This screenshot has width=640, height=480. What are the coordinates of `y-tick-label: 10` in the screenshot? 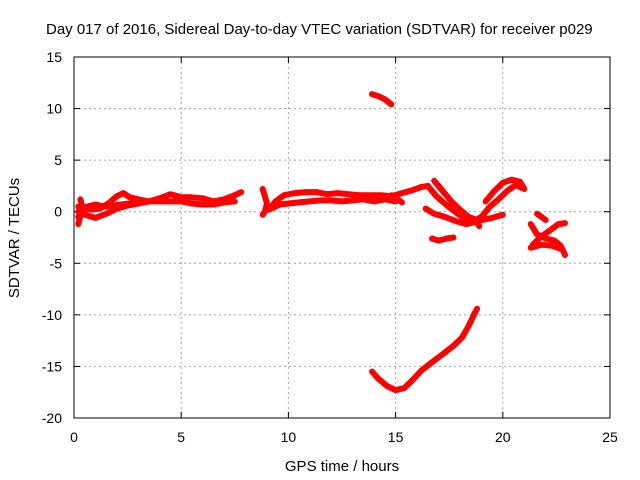 It's located at (54, 109).